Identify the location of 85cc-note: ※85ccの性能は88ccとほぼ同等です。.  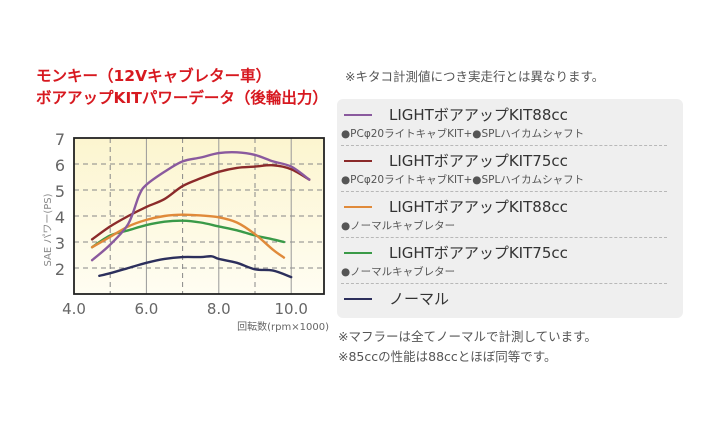
(447, 356).